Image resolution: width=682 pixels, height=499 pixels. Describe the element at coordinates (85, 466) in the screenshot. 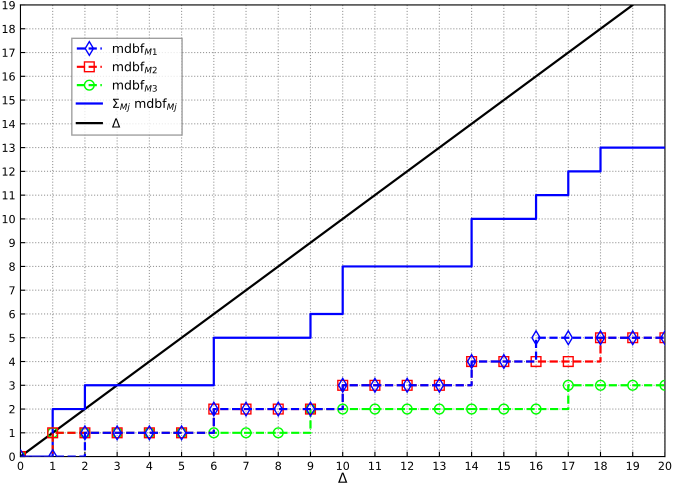

I see `x-tick-label: 2` at that location.